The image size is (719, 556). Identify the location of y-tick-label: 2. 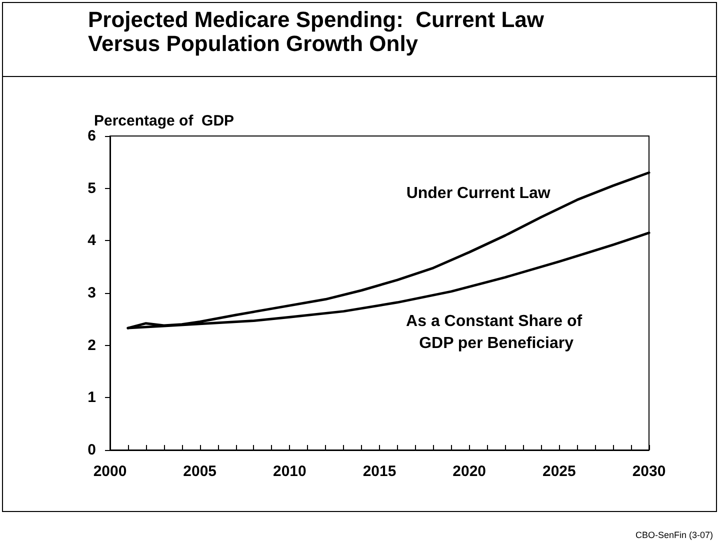
(92, 345).